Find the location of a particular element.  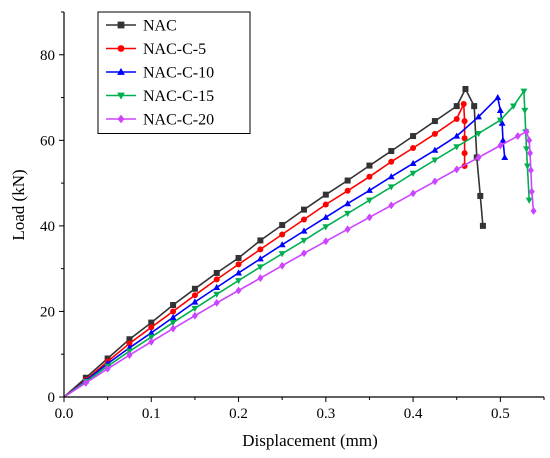

legend-label: NAC-C-5 is located at coordinates (174, 49).